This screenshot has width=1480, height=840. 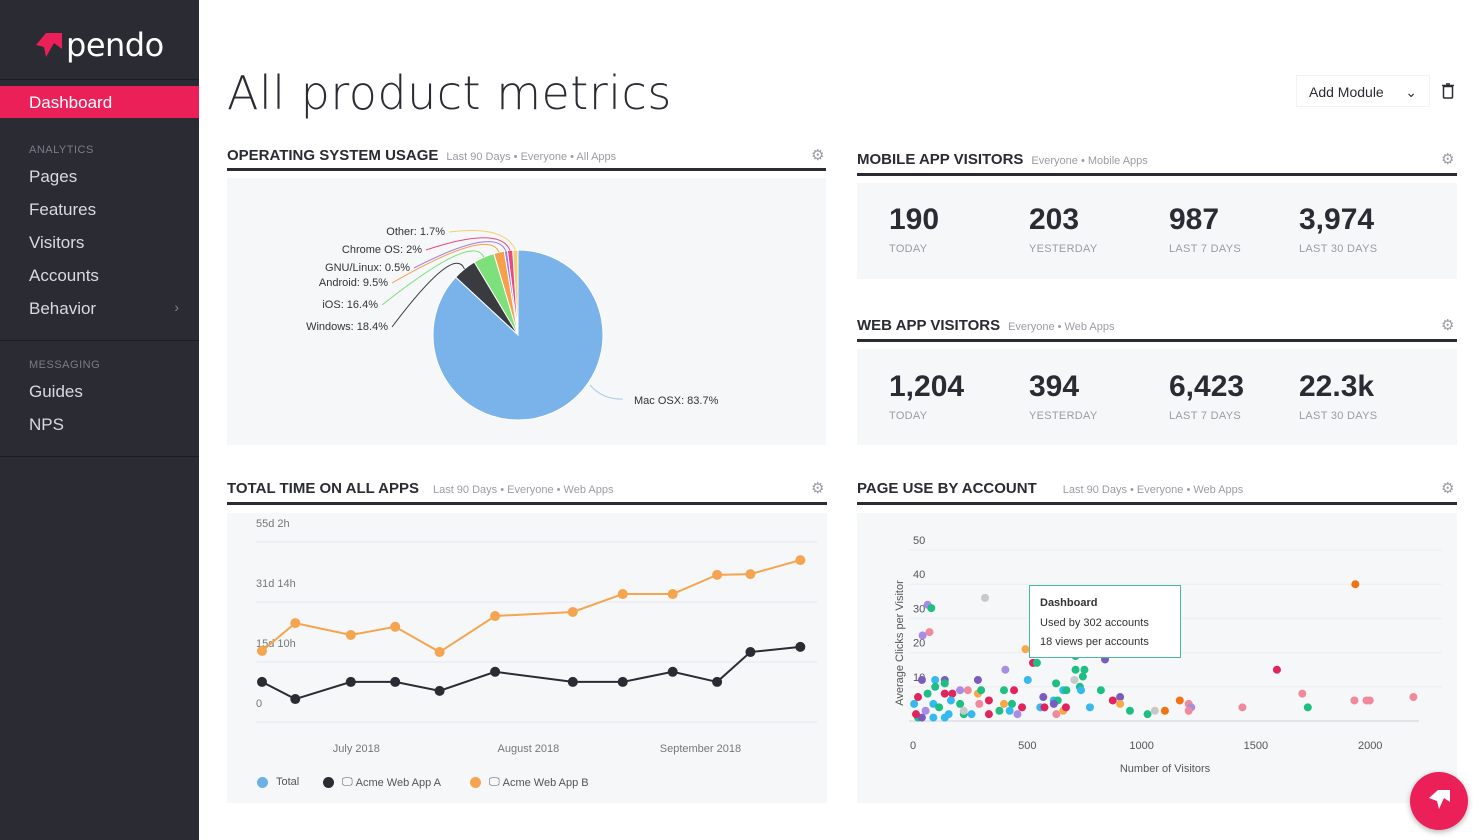 I want to click on stat-value: 1,204, so click(x=927, y=386).